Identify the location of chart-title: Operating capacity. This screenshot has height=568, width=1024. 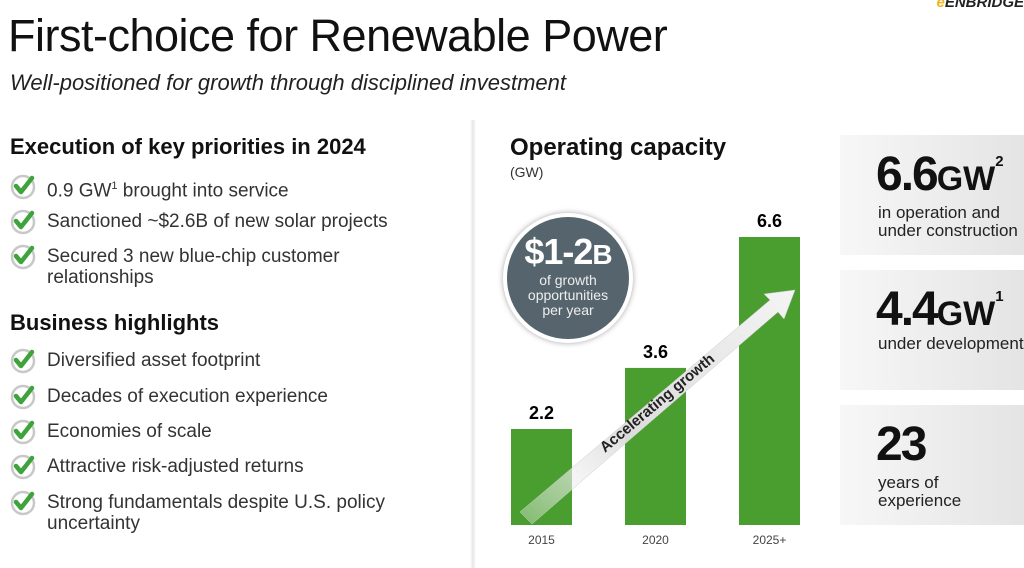
(618, 147).